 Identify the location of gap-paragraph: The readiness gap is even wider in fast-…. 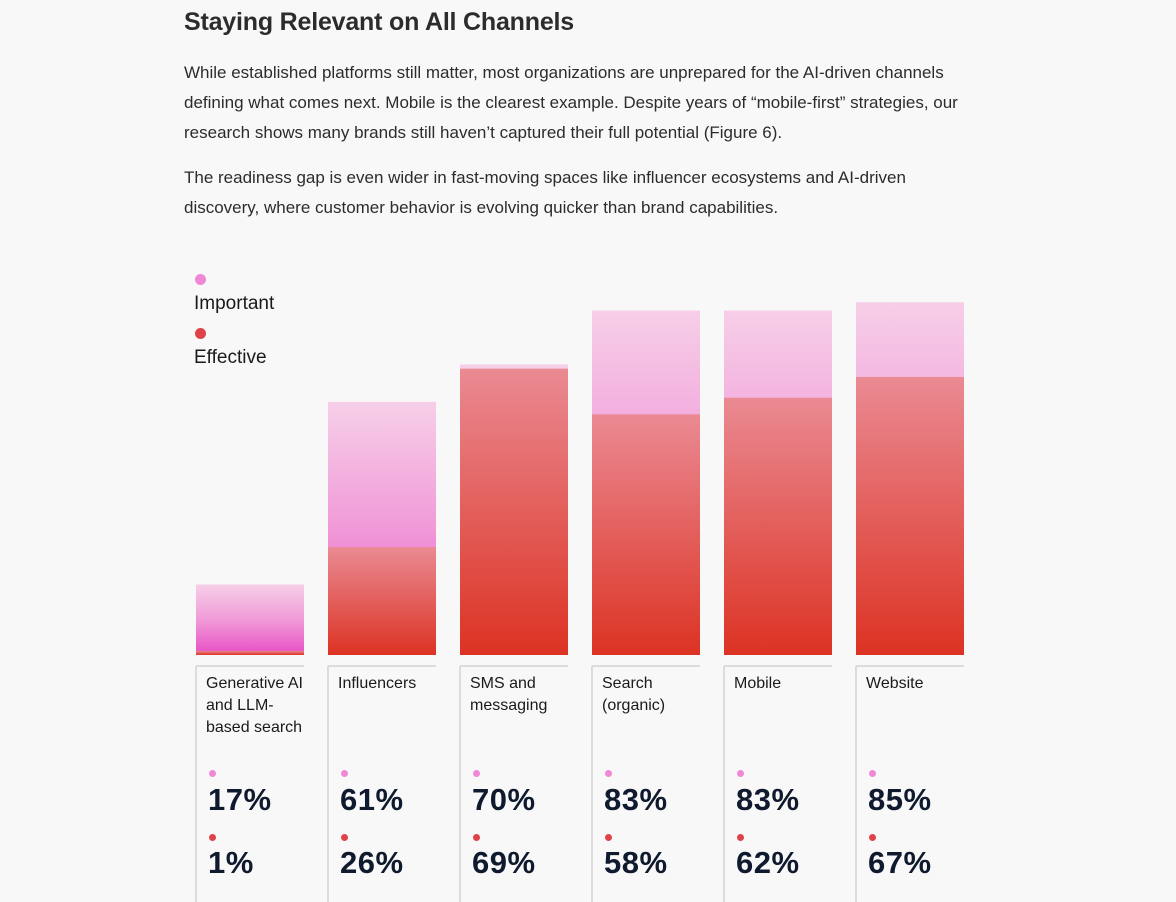
(545, 192).